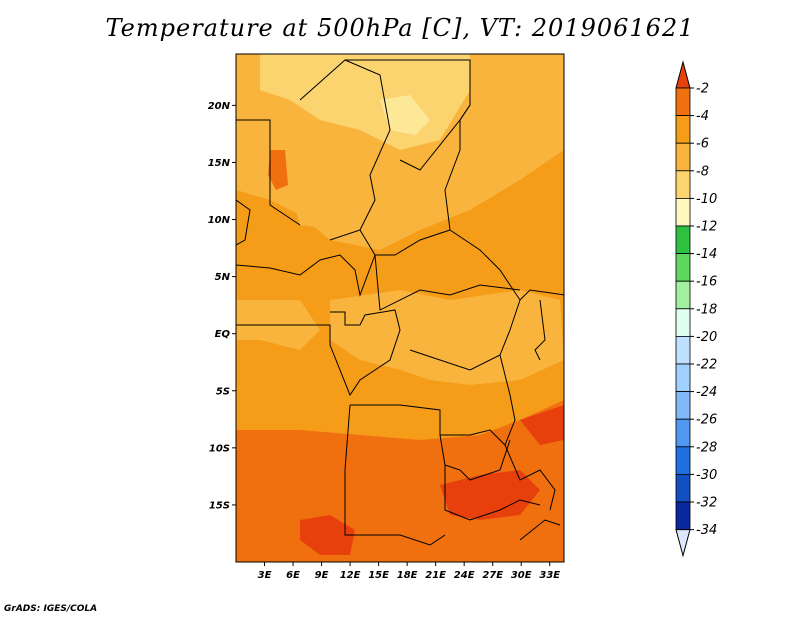 Image resolution: width=800 pixels, height=618 pixels. Describe the element at coordinates (219, 220) in the screenshot. I see `lat-tick-label: 10N` at that location.